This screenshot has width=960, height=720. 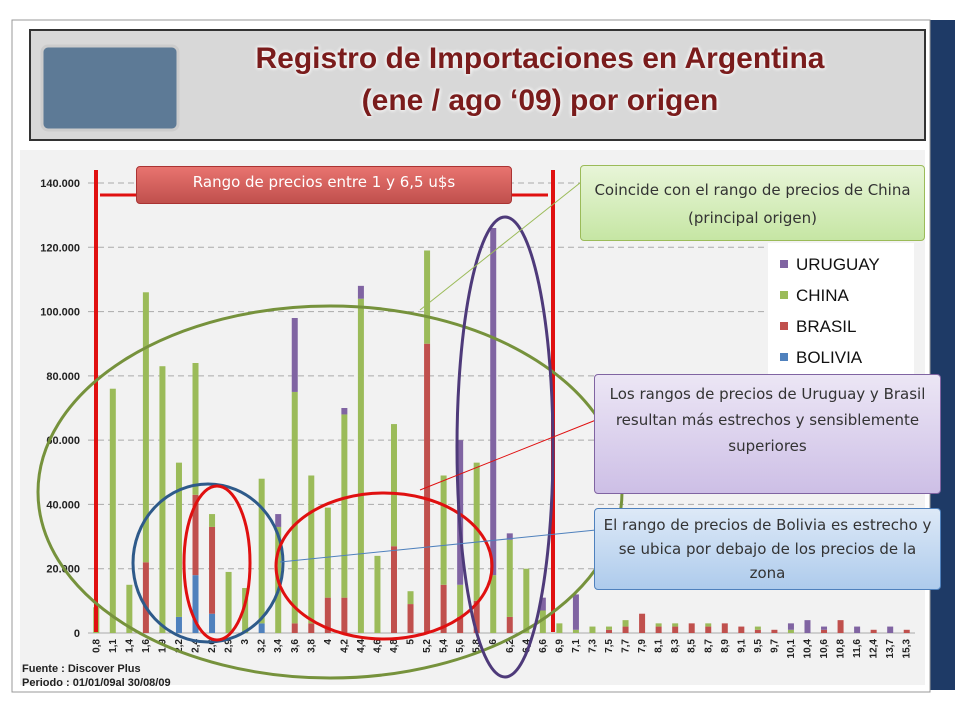 I want to click on legend-label: CHINA, so click(x=823, y=295).